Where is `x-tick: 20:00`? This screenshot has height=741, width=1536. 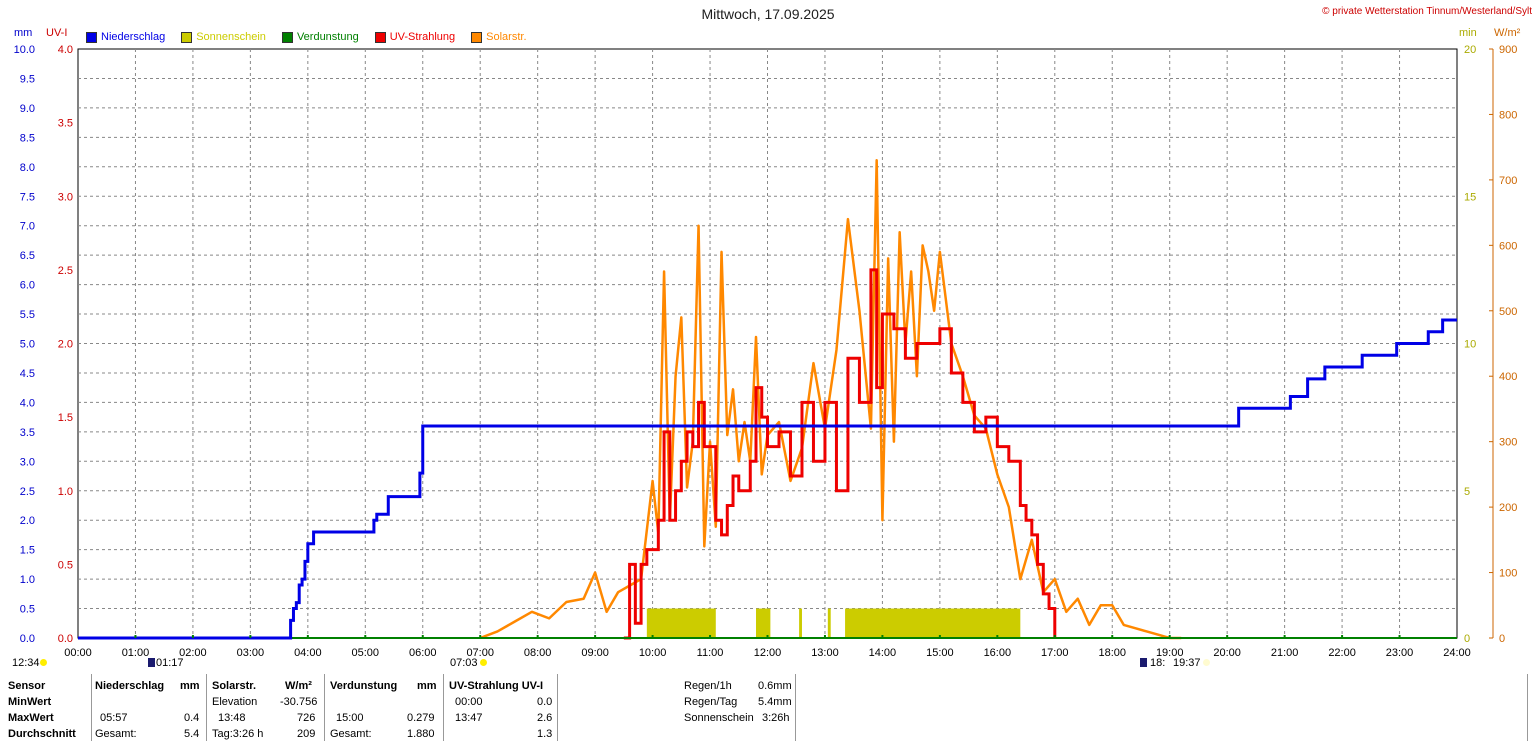 x-tick: 20:00 is located at coordinates (1227, 653).